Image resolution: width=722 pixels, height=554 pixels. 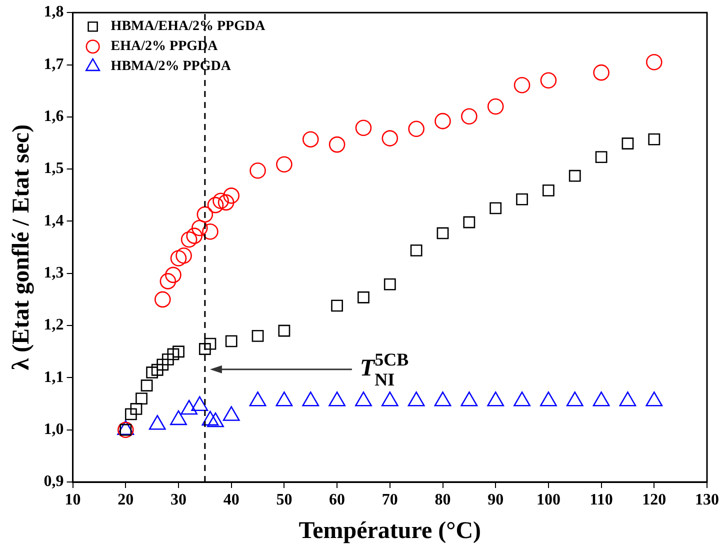 What do you see at coordinates (54, 117) in the screenshot?
I see `y-tick-label: 1,6` at bounding box center [54, 117].